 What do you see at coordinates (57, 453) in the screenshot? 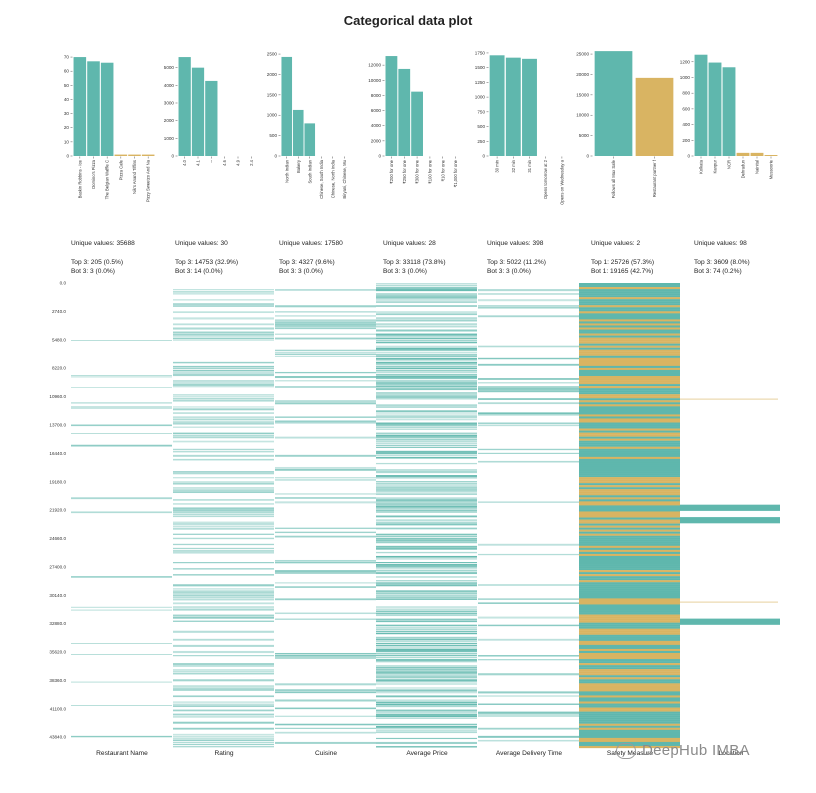
I see `row-tick-label: 16440.0` at bounding box center [57, 453].